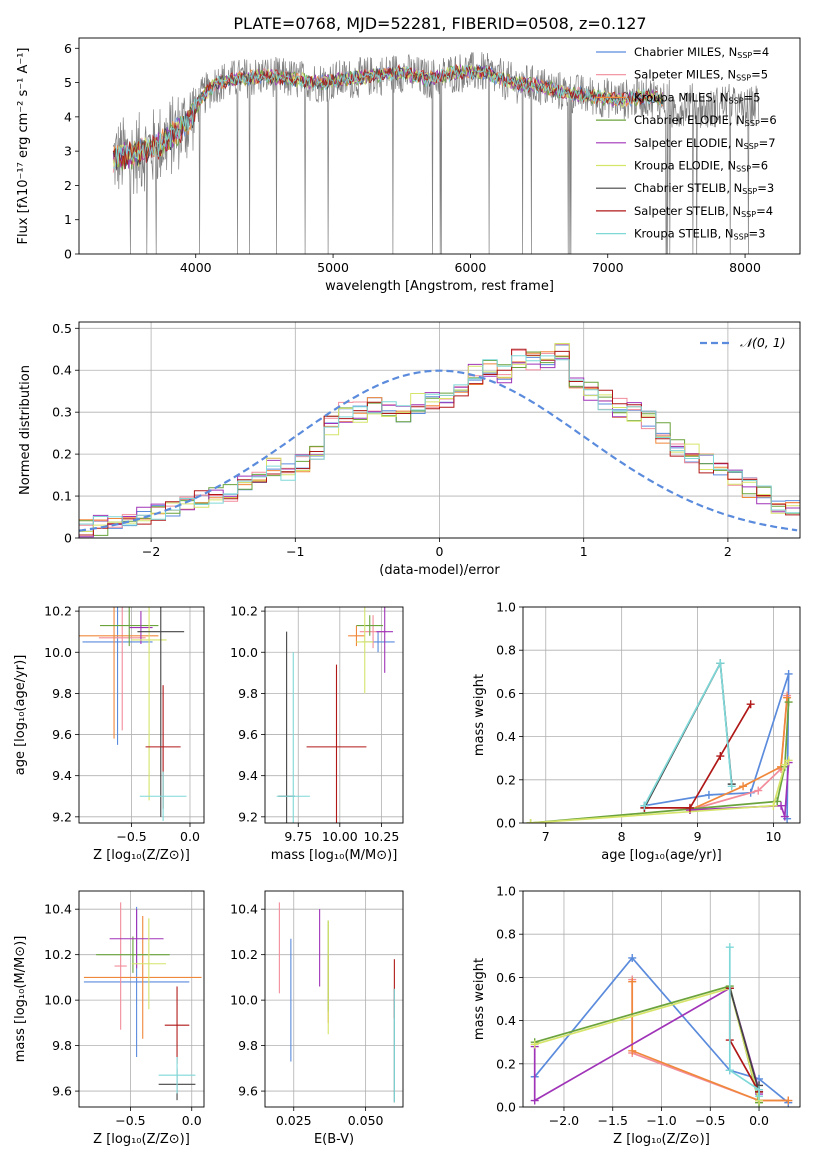 The width and height of the screenshot is (819, 1170). What do you see at coordinates (689, 143) in the screenshot?
I see `legend-label: Salpeter ELODIE, N` at bounding box center [689, 143].